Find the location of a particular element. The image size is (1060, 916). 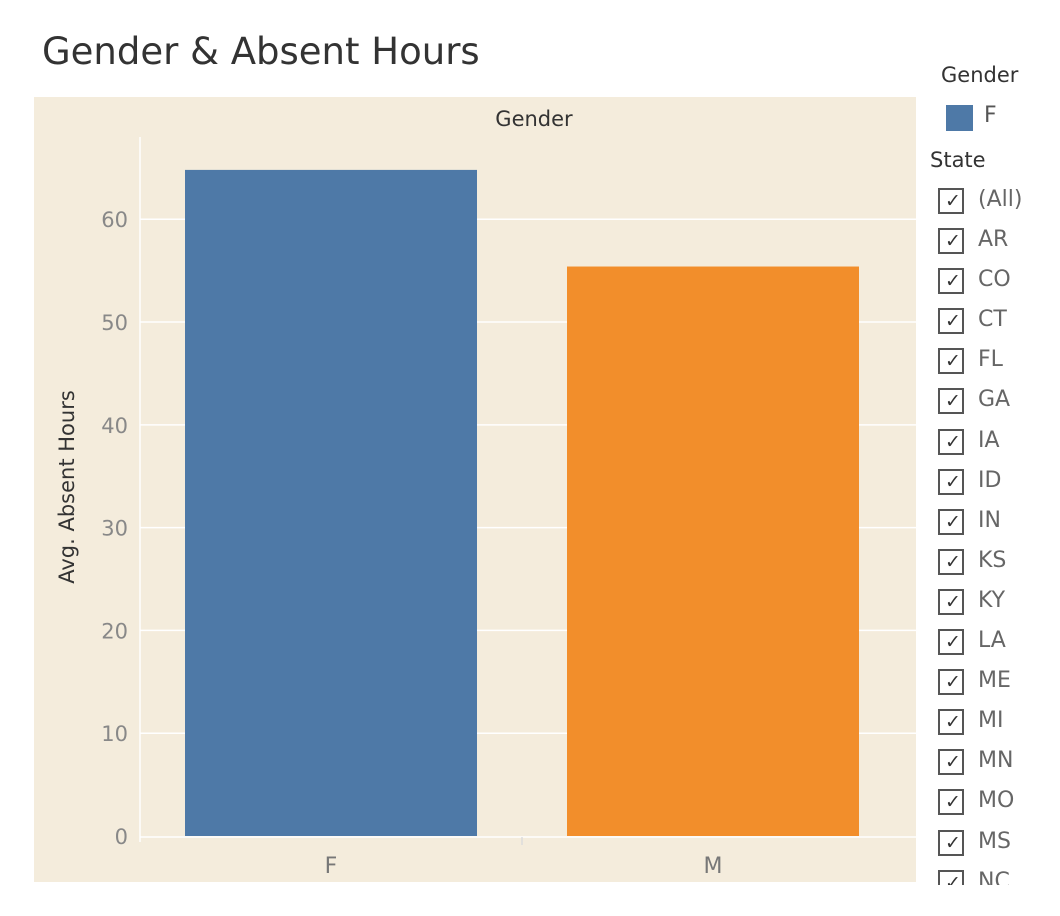

state-filter-label: ID is located at coordinates (990, 480).